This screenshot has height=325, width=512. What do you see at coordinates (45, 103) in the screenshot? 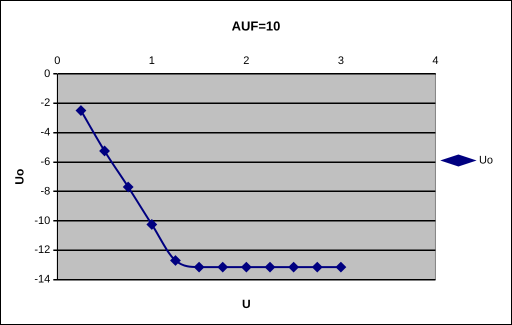
I see `y-tick-label: -2` at bounding box center [45, 103].